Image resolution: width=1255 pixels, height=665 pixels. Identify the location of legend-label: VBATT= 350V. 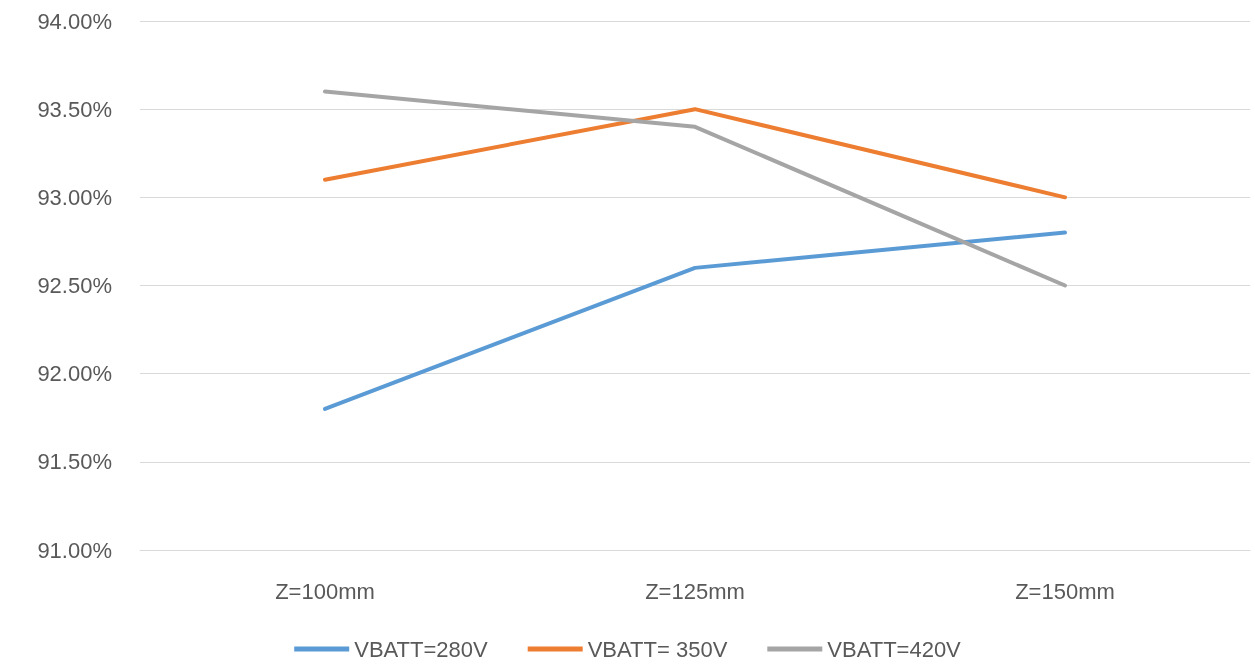
(657, 649).